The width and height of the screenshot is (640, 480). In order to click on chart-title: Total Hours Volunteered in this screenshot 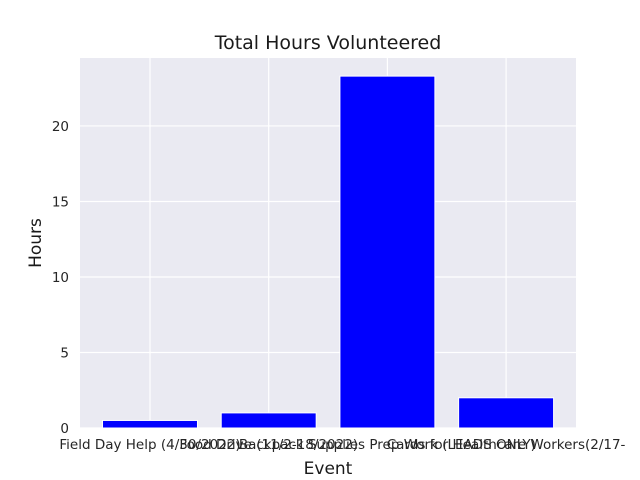, I will do `click(328, 43)`.